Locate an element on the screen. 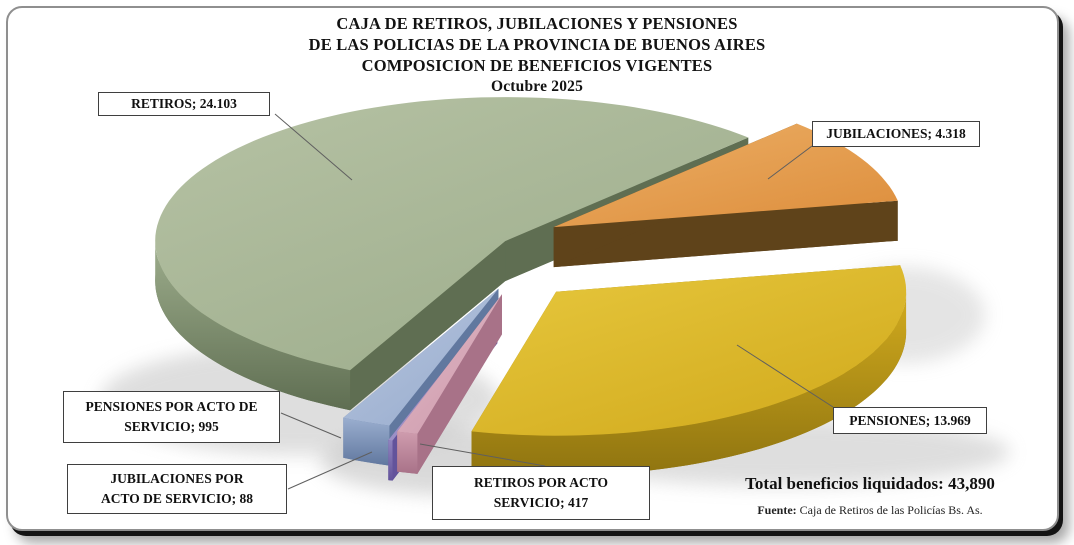 The image size is (1074, 545). callout-pensiones: PENSIONES; 13.969 is located at coordinates (910, 420).